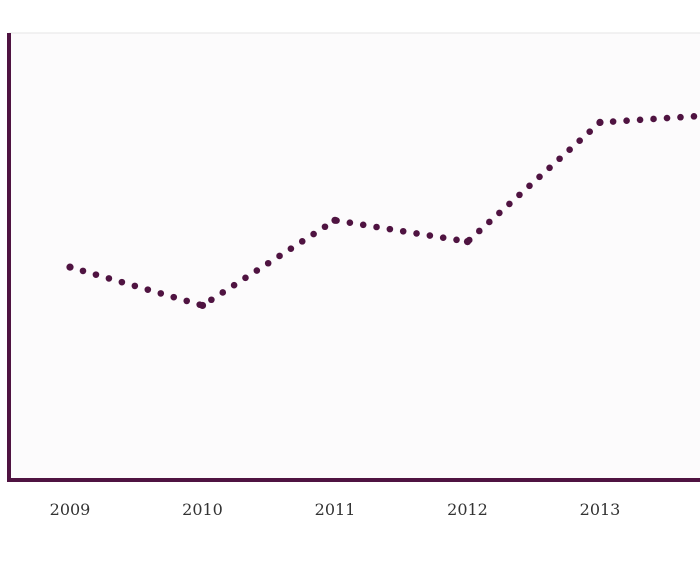 The width and height of the screenshot is (700, 567). Describe the element at coordinates (335, 220) in the screenshot. I see `data-point-2011` at that location.